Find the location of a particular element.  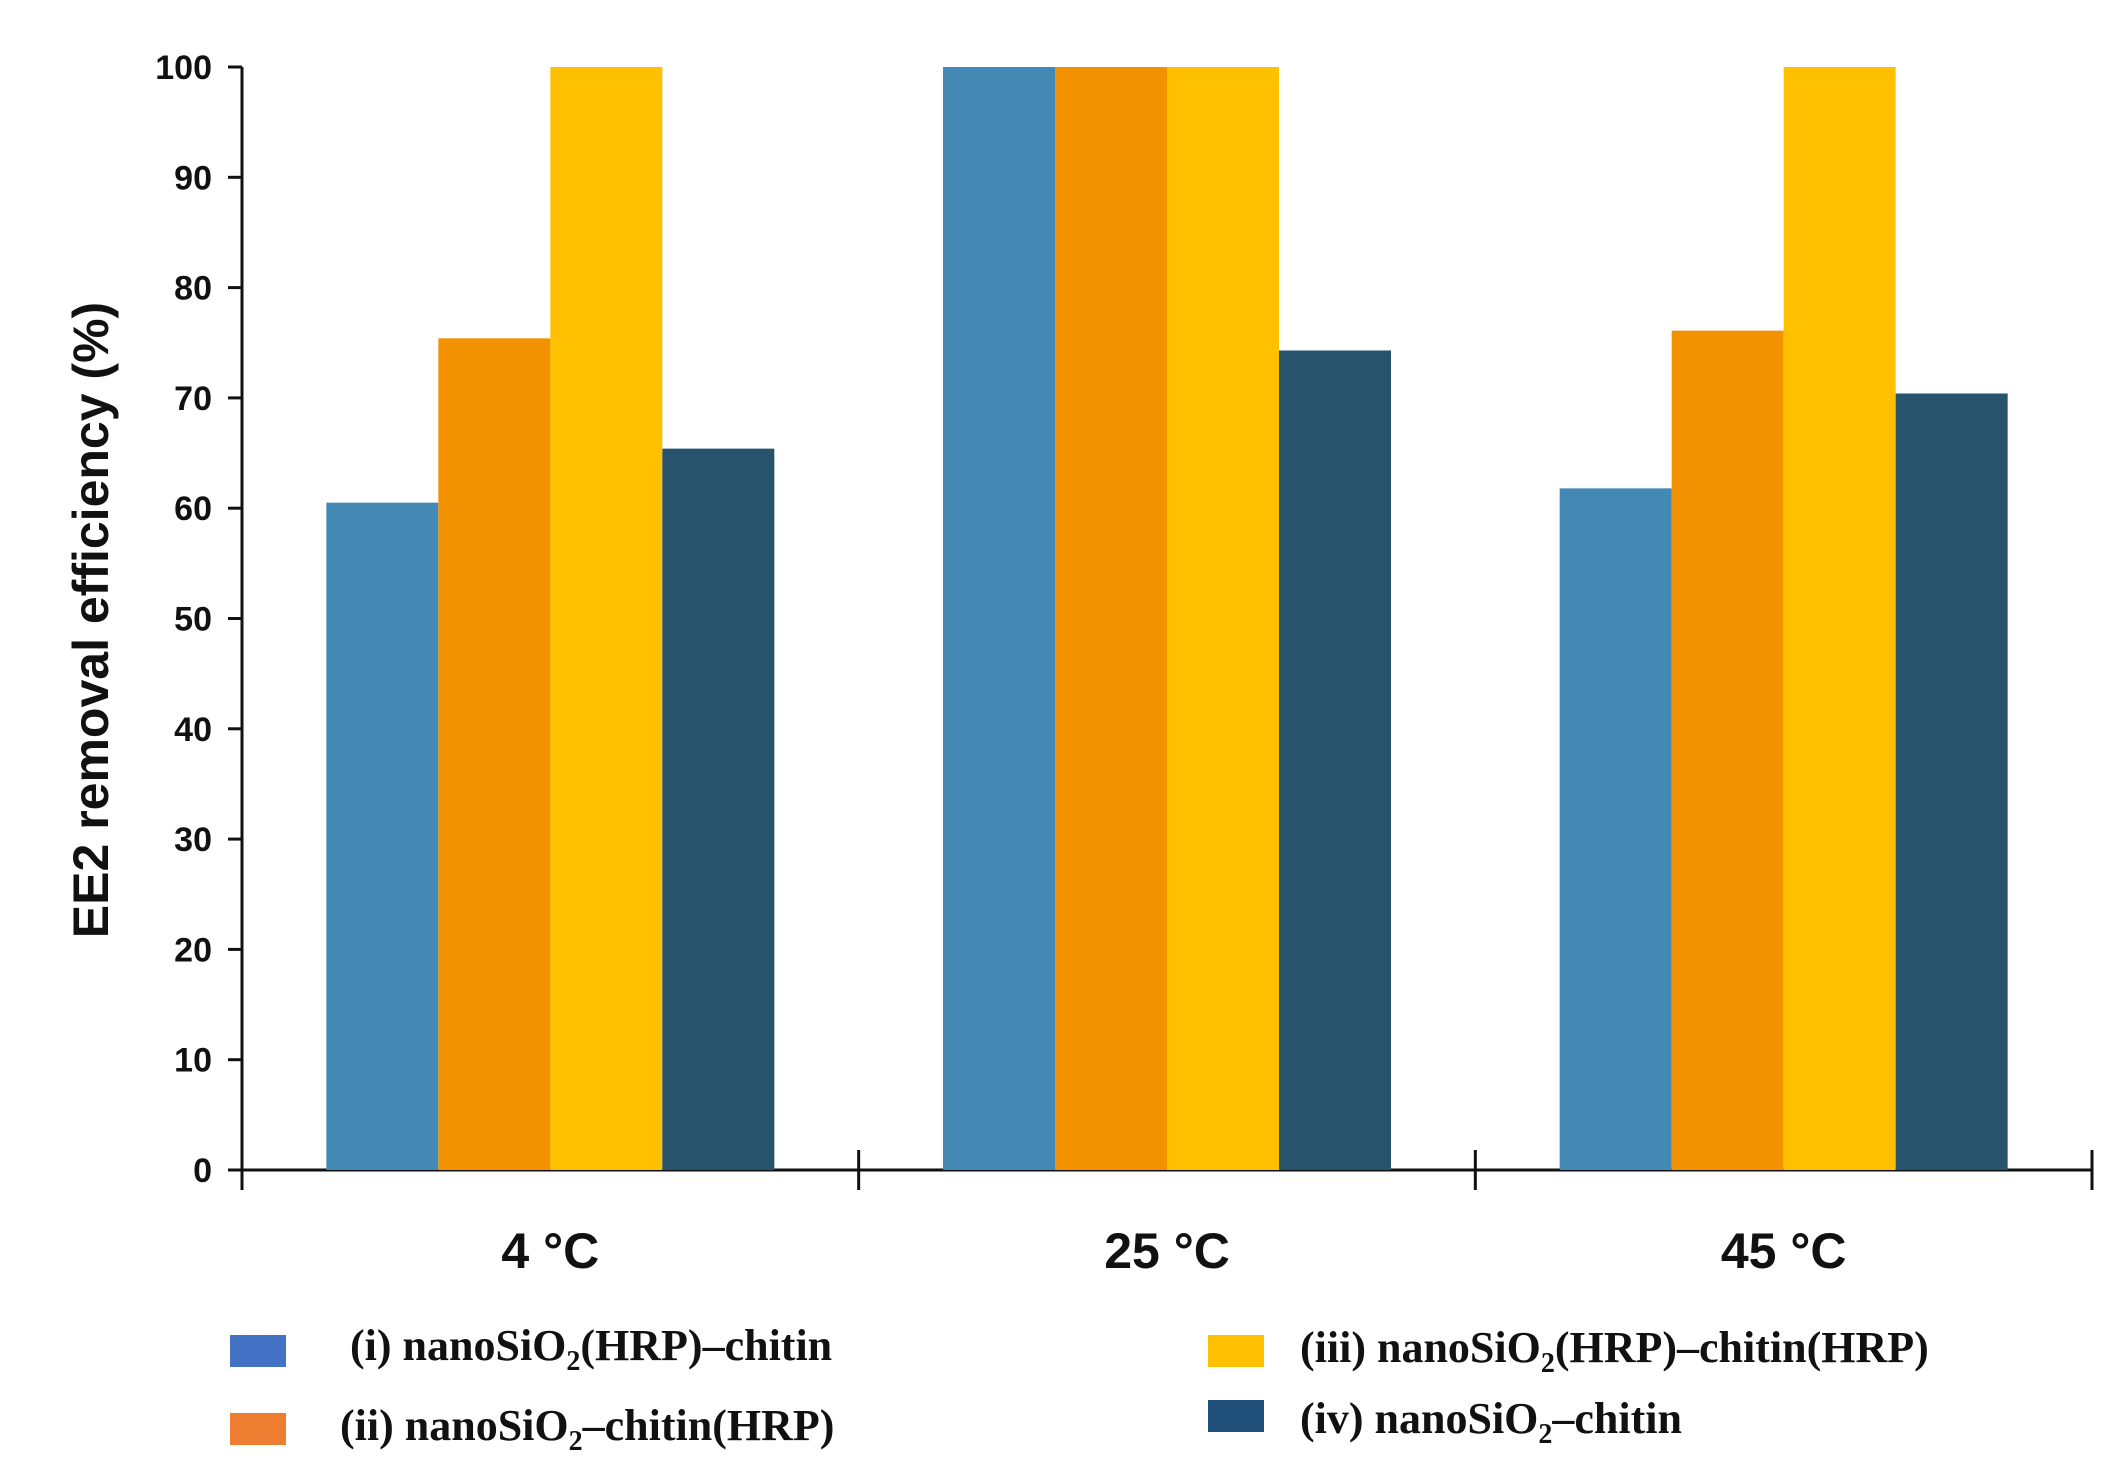

y-tick-label: 10 is located at coordinates (193, 1061).